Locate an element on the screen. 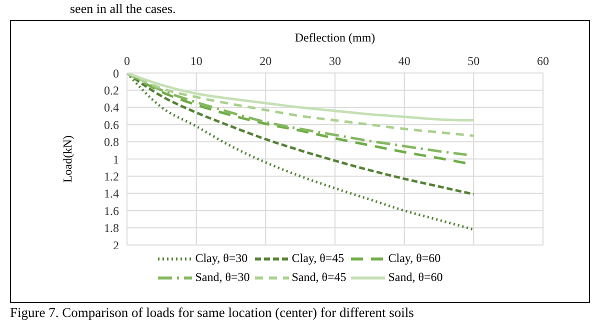 This screenshot has width=596, height=327. x-tick-label: 40 is located at coordinates (404, 61).